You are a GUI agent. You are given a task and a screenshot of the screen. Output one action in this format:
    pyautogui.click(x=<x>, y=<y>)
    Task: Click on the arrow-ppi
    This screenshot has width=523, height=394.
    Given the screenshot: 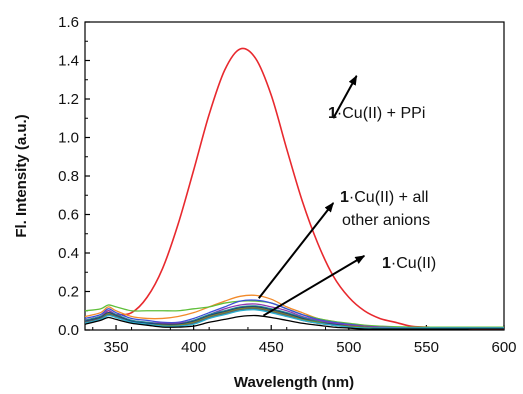 What is the action you would take?
    pyautogui.click(x=345, y=97)
    